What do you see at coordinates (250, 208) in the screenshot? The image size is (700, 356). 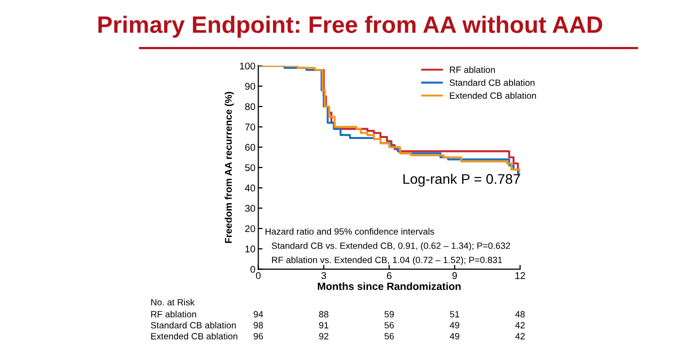 I see `y-tick-label: 30` at bounding box center [250, 208].